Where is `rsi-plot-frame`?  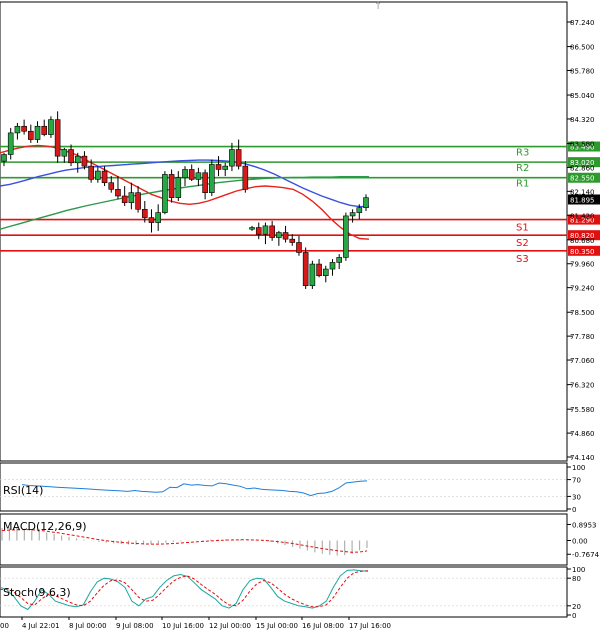 rsi-plot-frame is located at coordinates (284, 487).